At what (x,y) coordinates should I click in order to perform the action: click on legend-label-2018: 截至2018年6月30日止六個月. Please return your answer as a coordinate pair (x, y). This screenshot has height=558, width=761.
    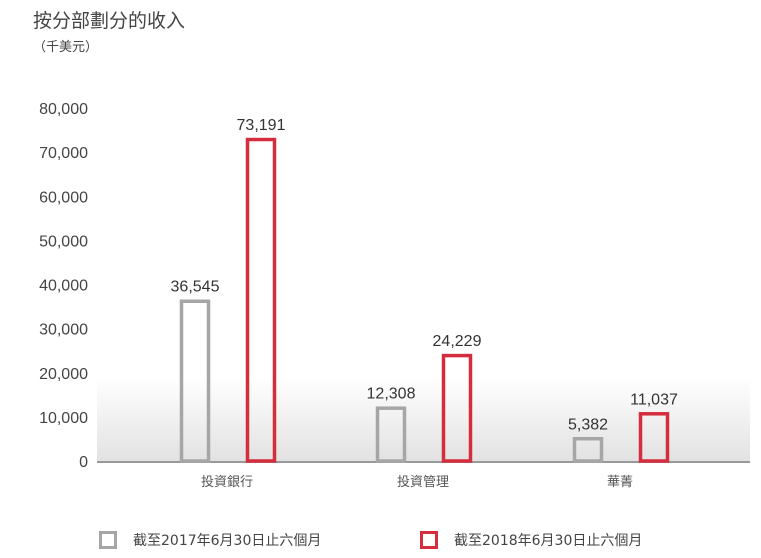
    Looking at the image, I should click on (548, 541).